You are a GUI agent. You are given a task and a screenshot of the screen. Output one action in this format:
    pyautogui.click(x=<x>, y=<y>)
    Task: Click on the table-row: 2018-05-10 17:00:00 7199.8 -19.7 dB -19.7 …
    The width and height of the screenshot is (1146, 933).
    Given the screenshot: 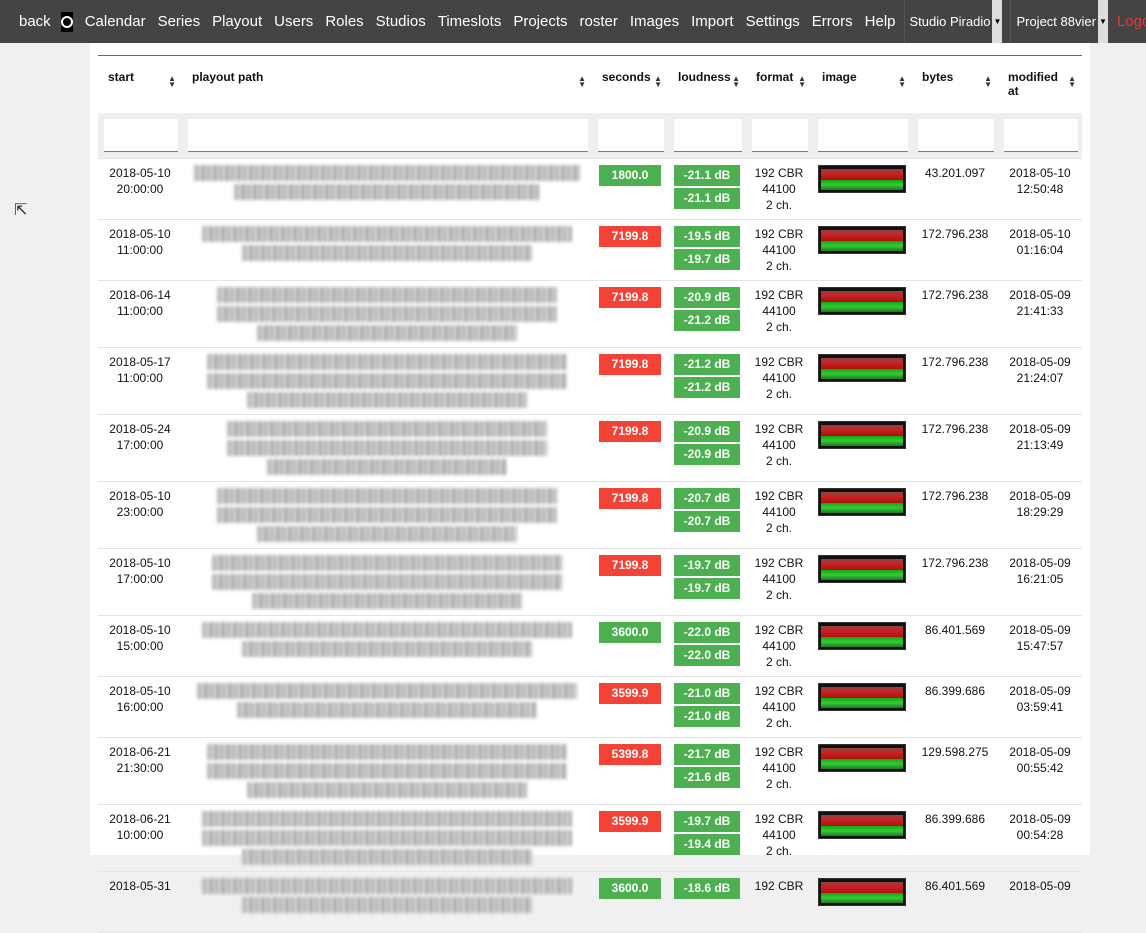 What is the action you would take?
    pyautogui.click(x=590, y=582)
    